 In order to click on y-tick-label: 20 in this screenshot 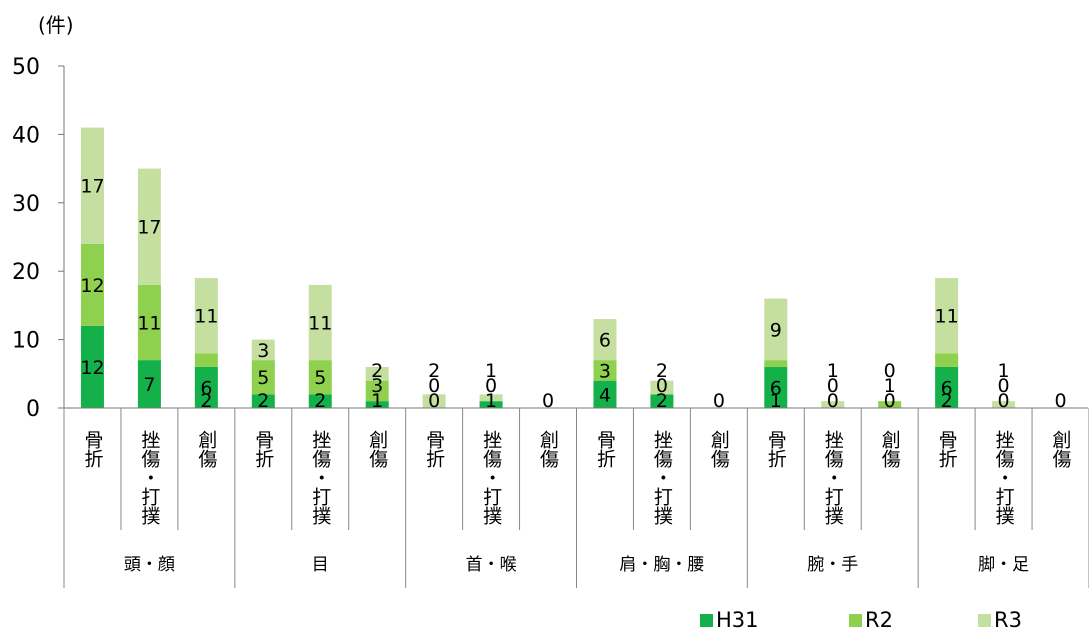, I will do `click(26, 272)`.